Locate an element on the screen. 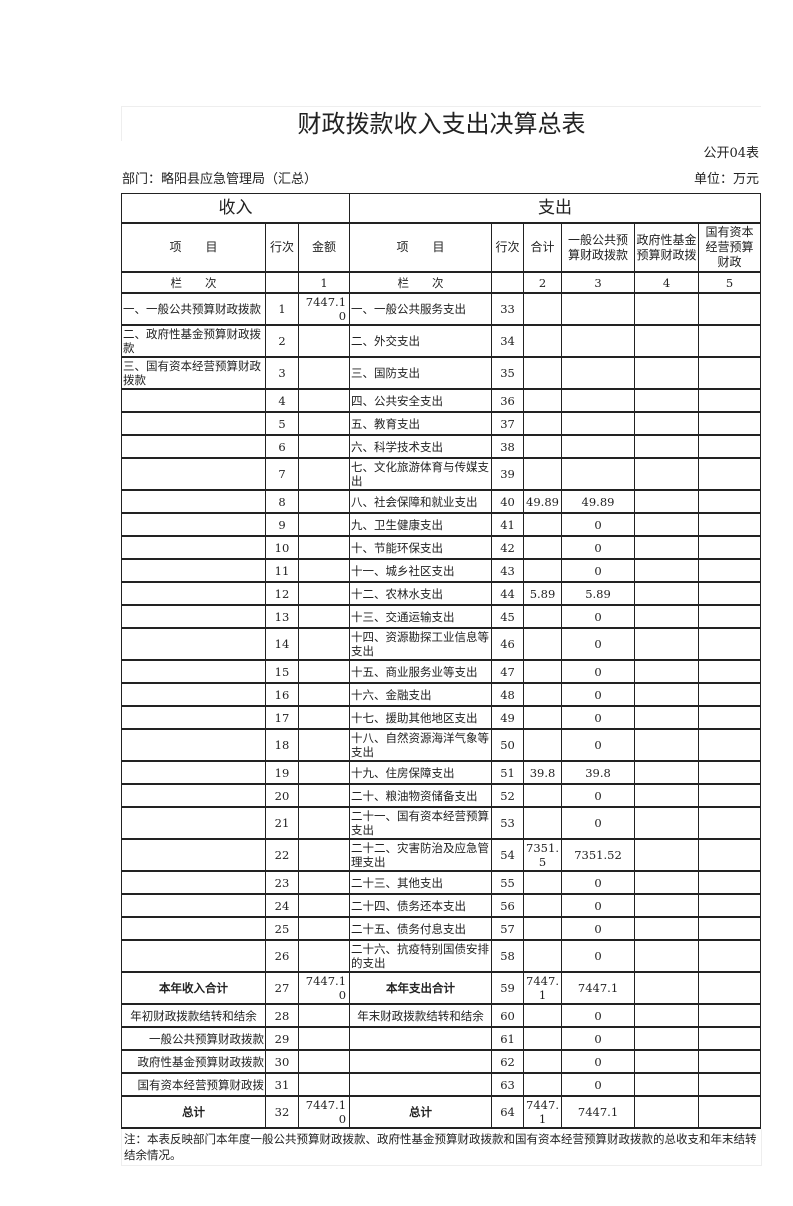 Image resolution: width=793 pixels, height=1206 pixels. expense-row-no: 45 is located at coordinates (508, 616).